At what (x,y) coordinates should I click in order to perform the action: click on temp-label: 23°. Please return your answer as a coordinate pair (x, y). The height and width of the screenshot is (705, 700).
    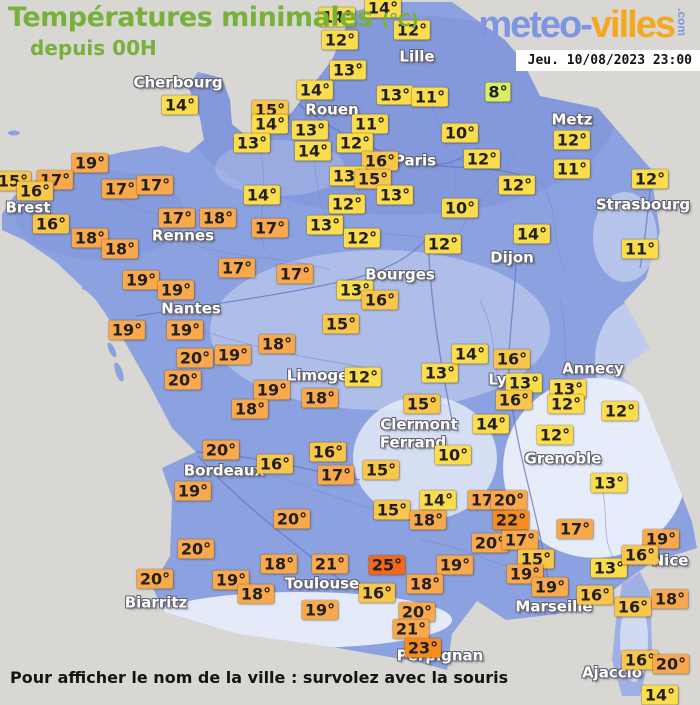
    Looking at the image, I should click on (423, 648).